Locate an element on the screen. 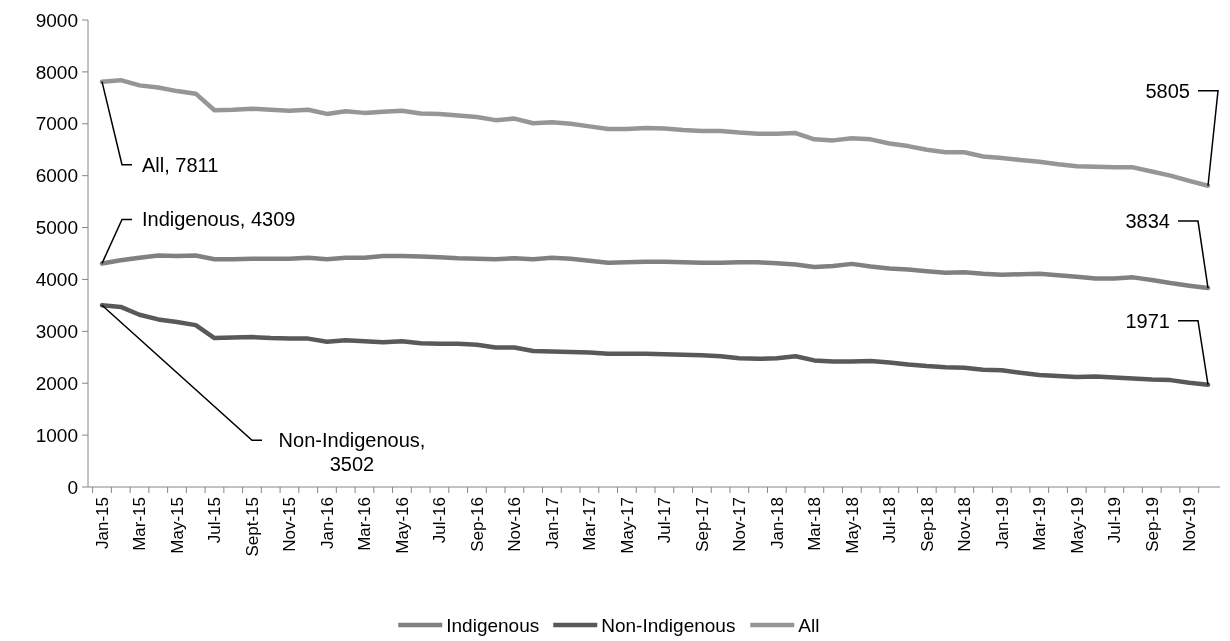 The height and width of the screenshot is (641, 1230). x-tick-label: Nov-19 is located at coordinates (1190, 524).